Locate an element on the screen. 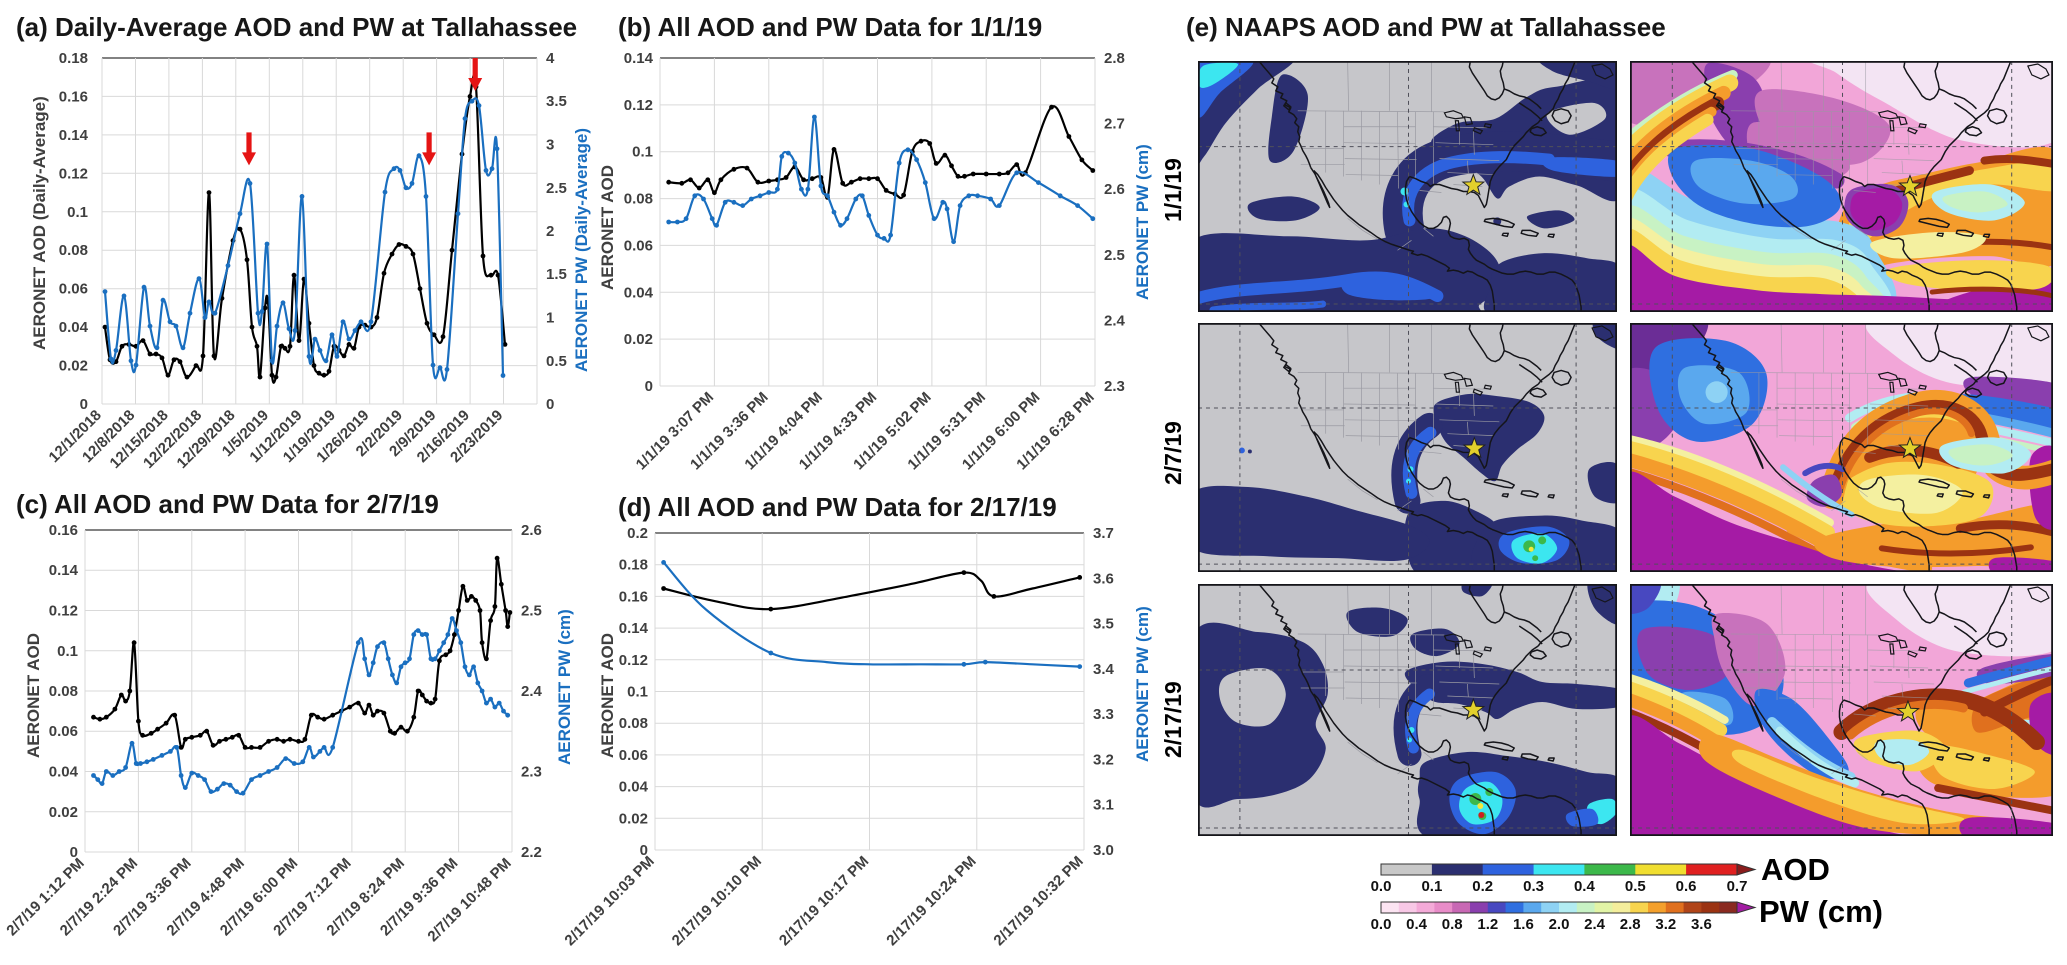  svg-text: 2.2 is located at coordinates (531, 852).